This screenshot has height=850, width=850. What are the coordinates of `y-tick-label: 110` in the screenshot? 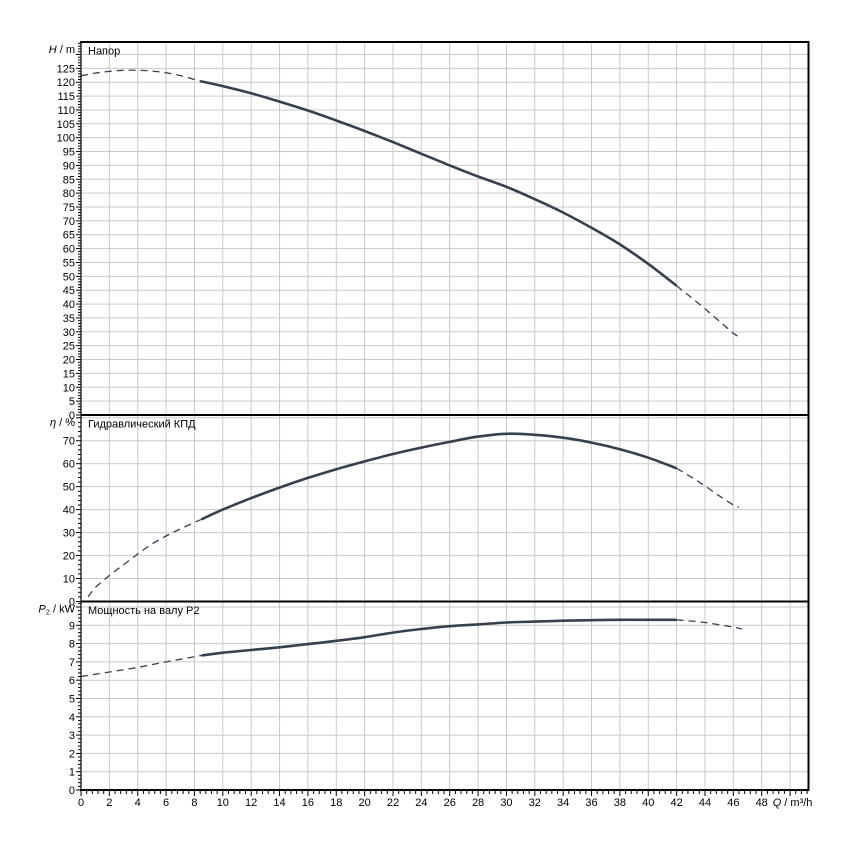 It's located at (66, 111).